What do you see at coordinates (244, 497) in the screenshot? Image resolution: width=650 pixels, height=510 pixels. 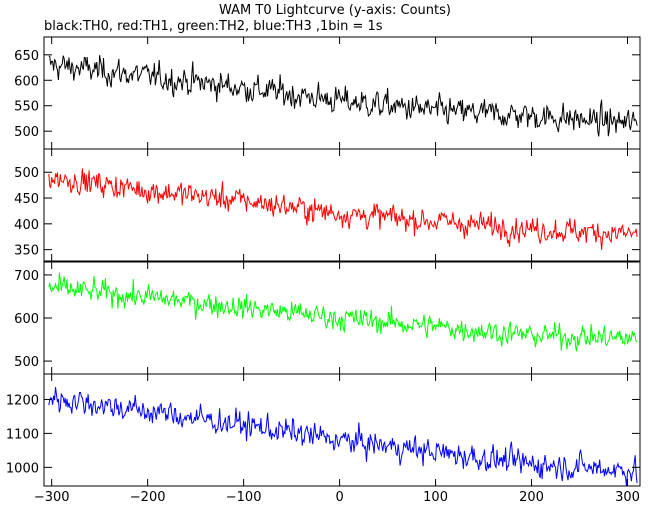 I see `x-tick-label: −100` at bounding box center [244, 497].